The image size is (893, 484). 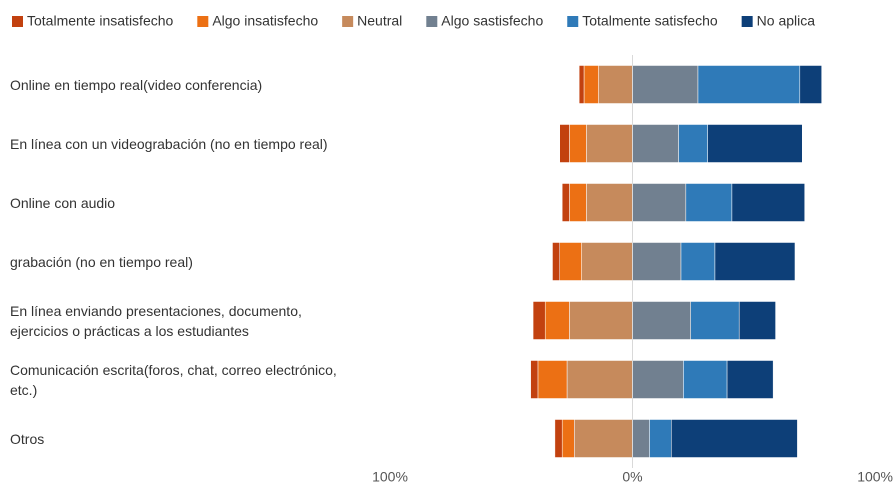 What do you see at coordinates (632, 476) in the screenshot?
I see `x-tick-label: 0%` at bounding box center [632, 476].